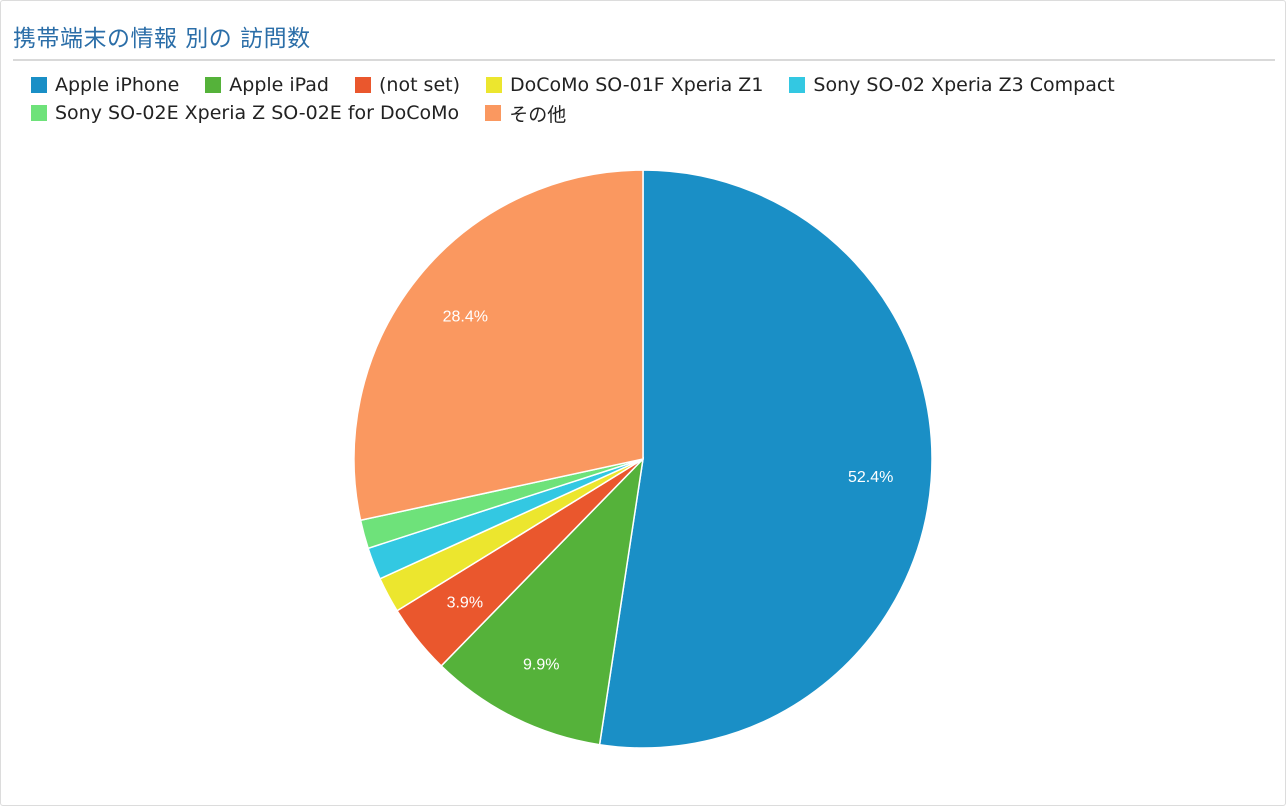  What do you see at coordinates (465, 603) in the screenshot?
I see `slice-label-not-set: 3.9%` at bounding box center [465, 603].